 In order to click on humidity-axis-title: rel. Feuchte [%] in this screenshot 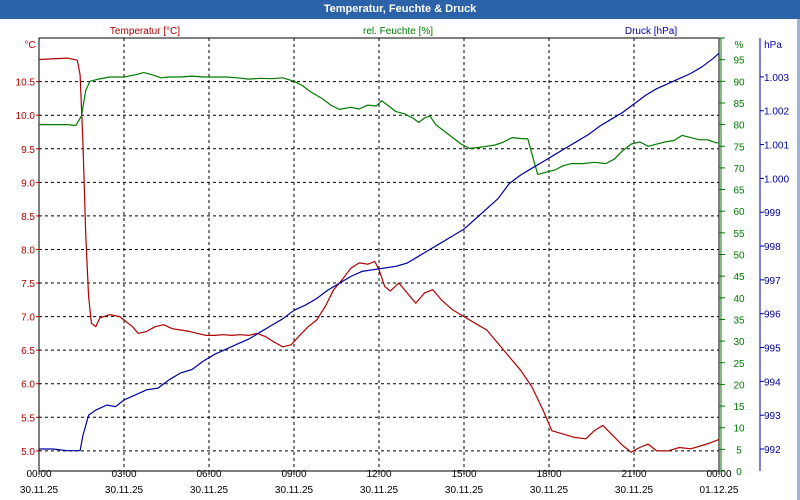, I will do `click(398, 31)`.